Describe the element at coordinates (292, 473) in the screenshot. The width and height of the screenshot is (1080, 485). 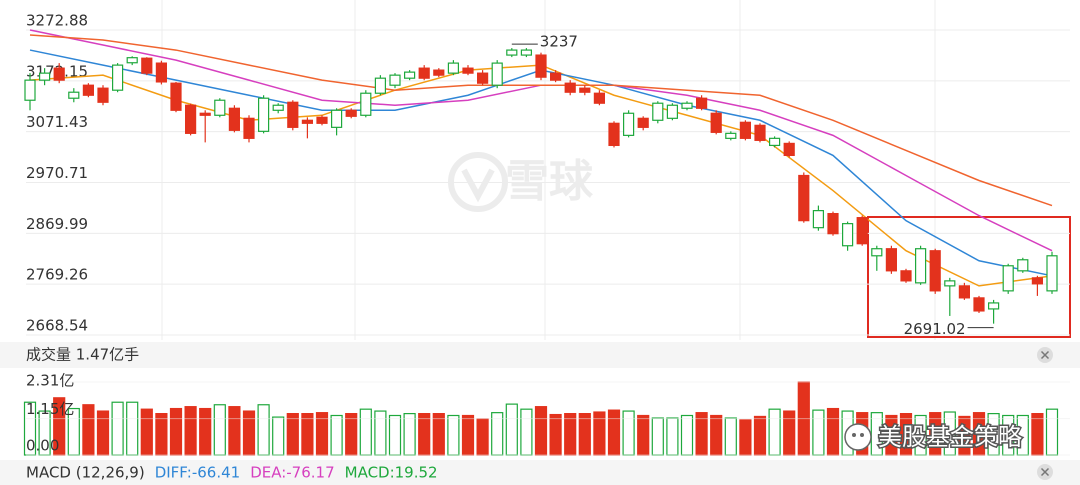
I see `macd-value: DEA:-76.17` at that location.